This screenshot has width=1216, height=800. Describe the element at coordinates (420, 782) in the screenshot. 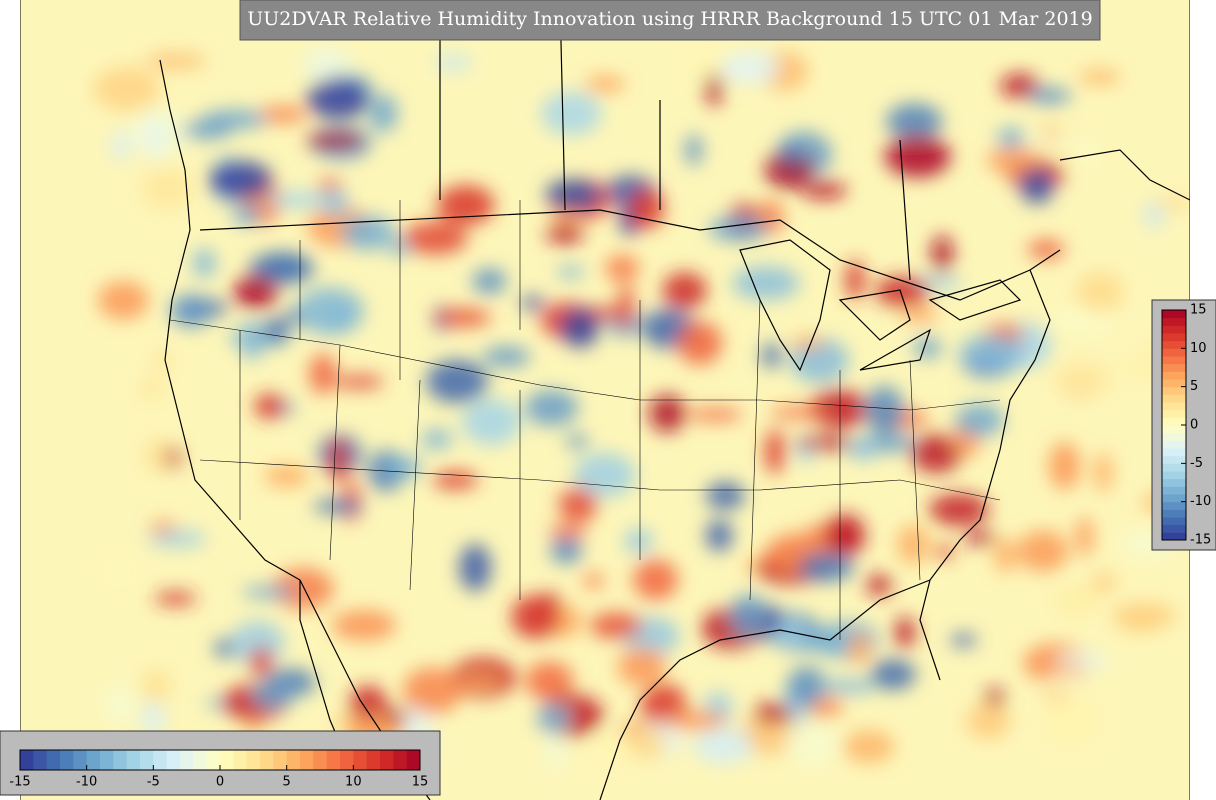

I see `colorbar-tick-label: 15` at that location.